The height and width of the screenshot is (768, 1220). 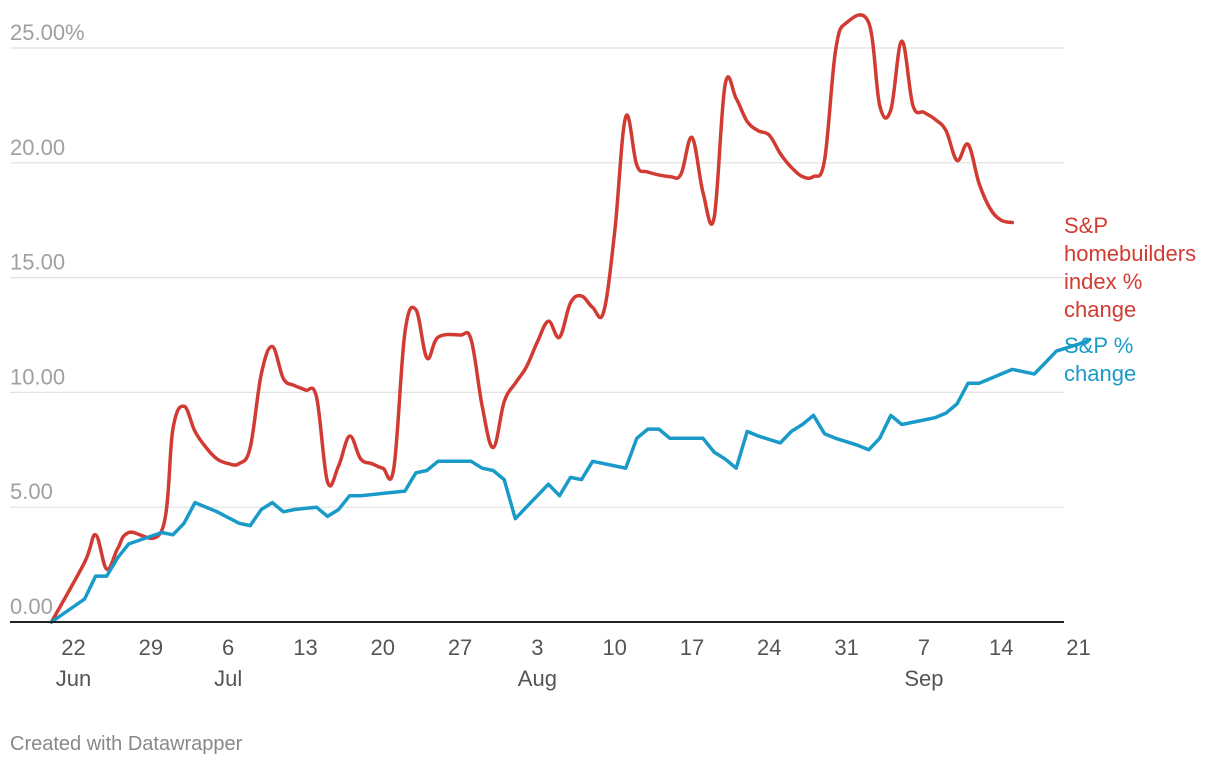 I want to click on x-tick-label: 29, so click(x=151, y=647).